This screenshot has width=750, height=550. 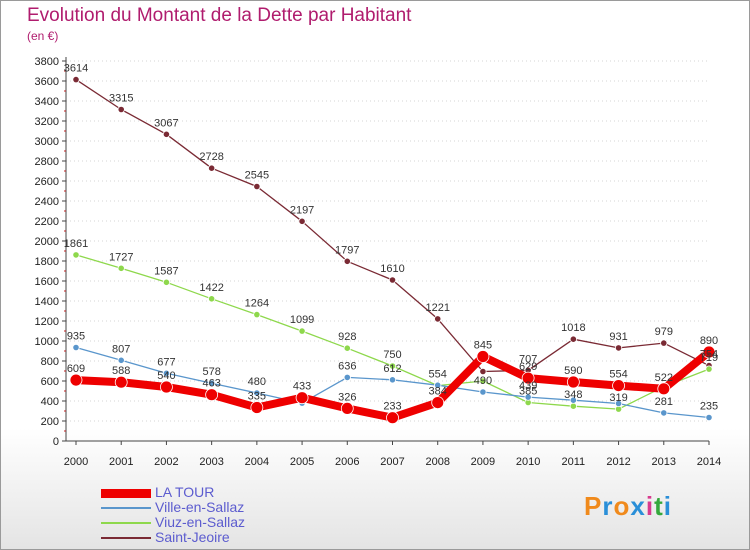 I want to click on y-tick-label: 2200, so click(x=47, y=222).